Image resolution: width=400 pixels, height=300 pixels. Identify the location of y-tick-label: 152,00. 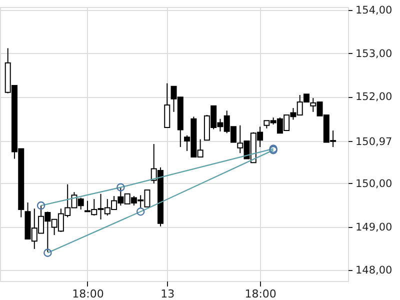
(374, 97).